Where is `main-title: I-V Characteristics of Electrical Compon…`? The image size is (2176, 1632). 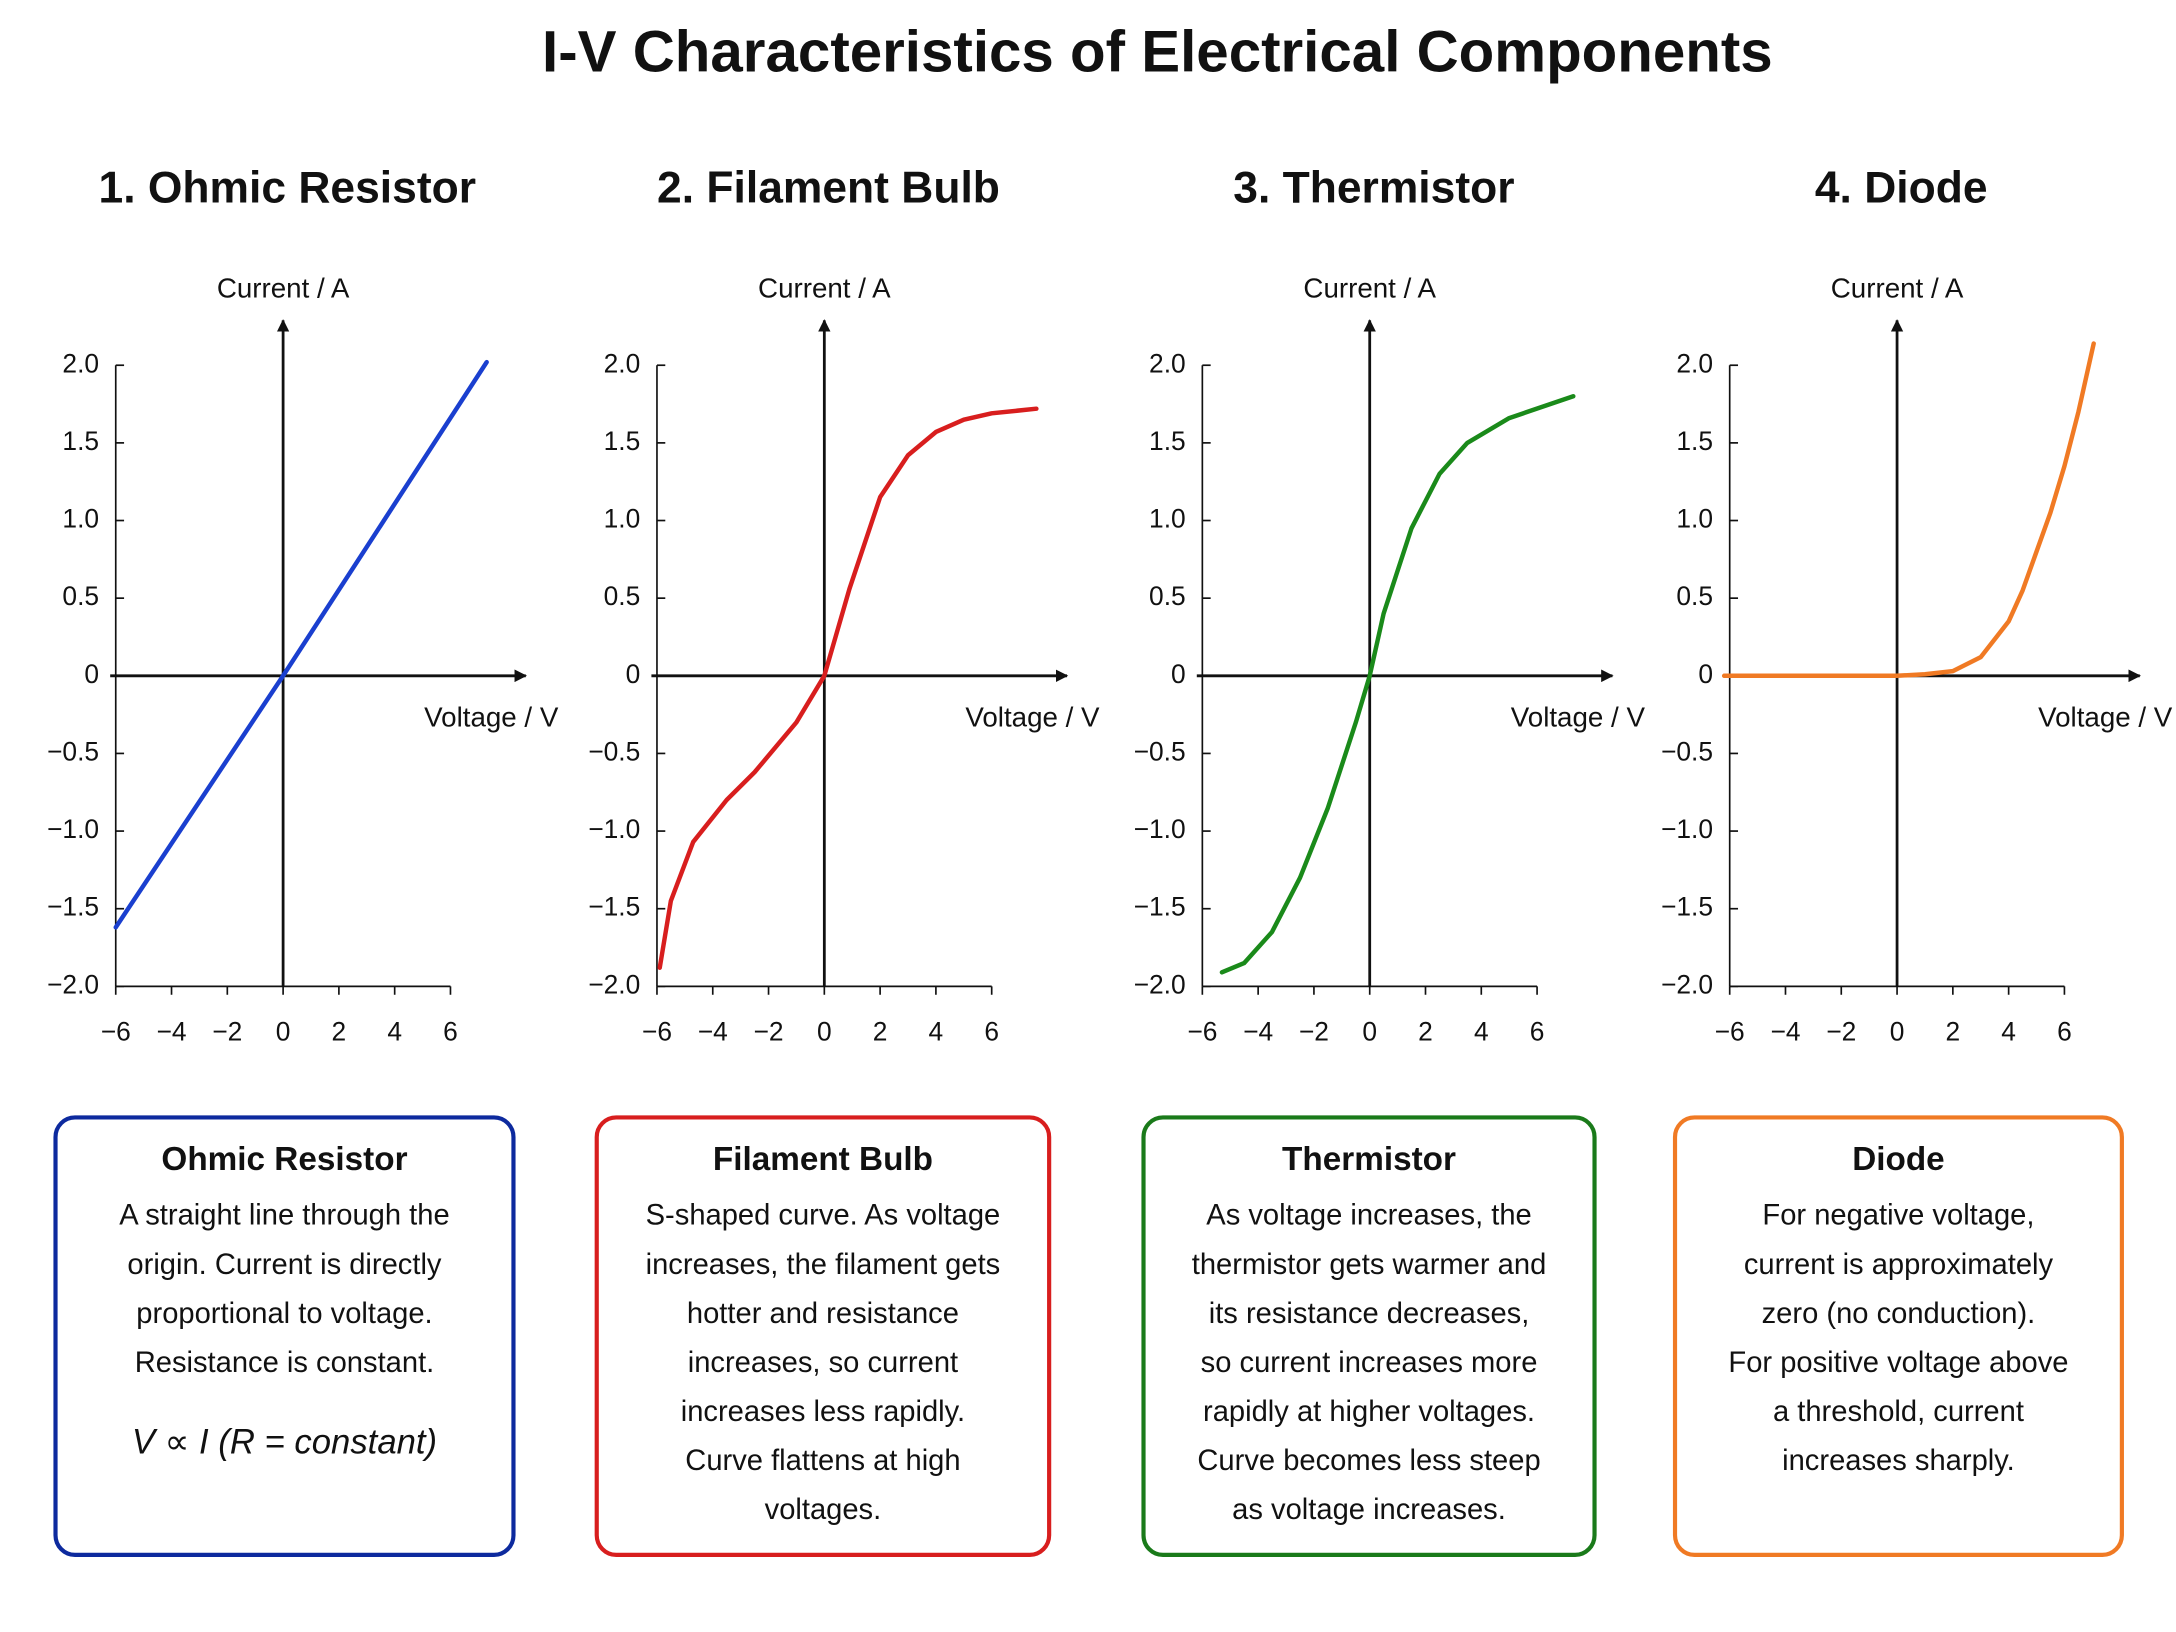
main-title: I-V Characteristics of Electrical Compon… is located at coordinates (1157, 51).